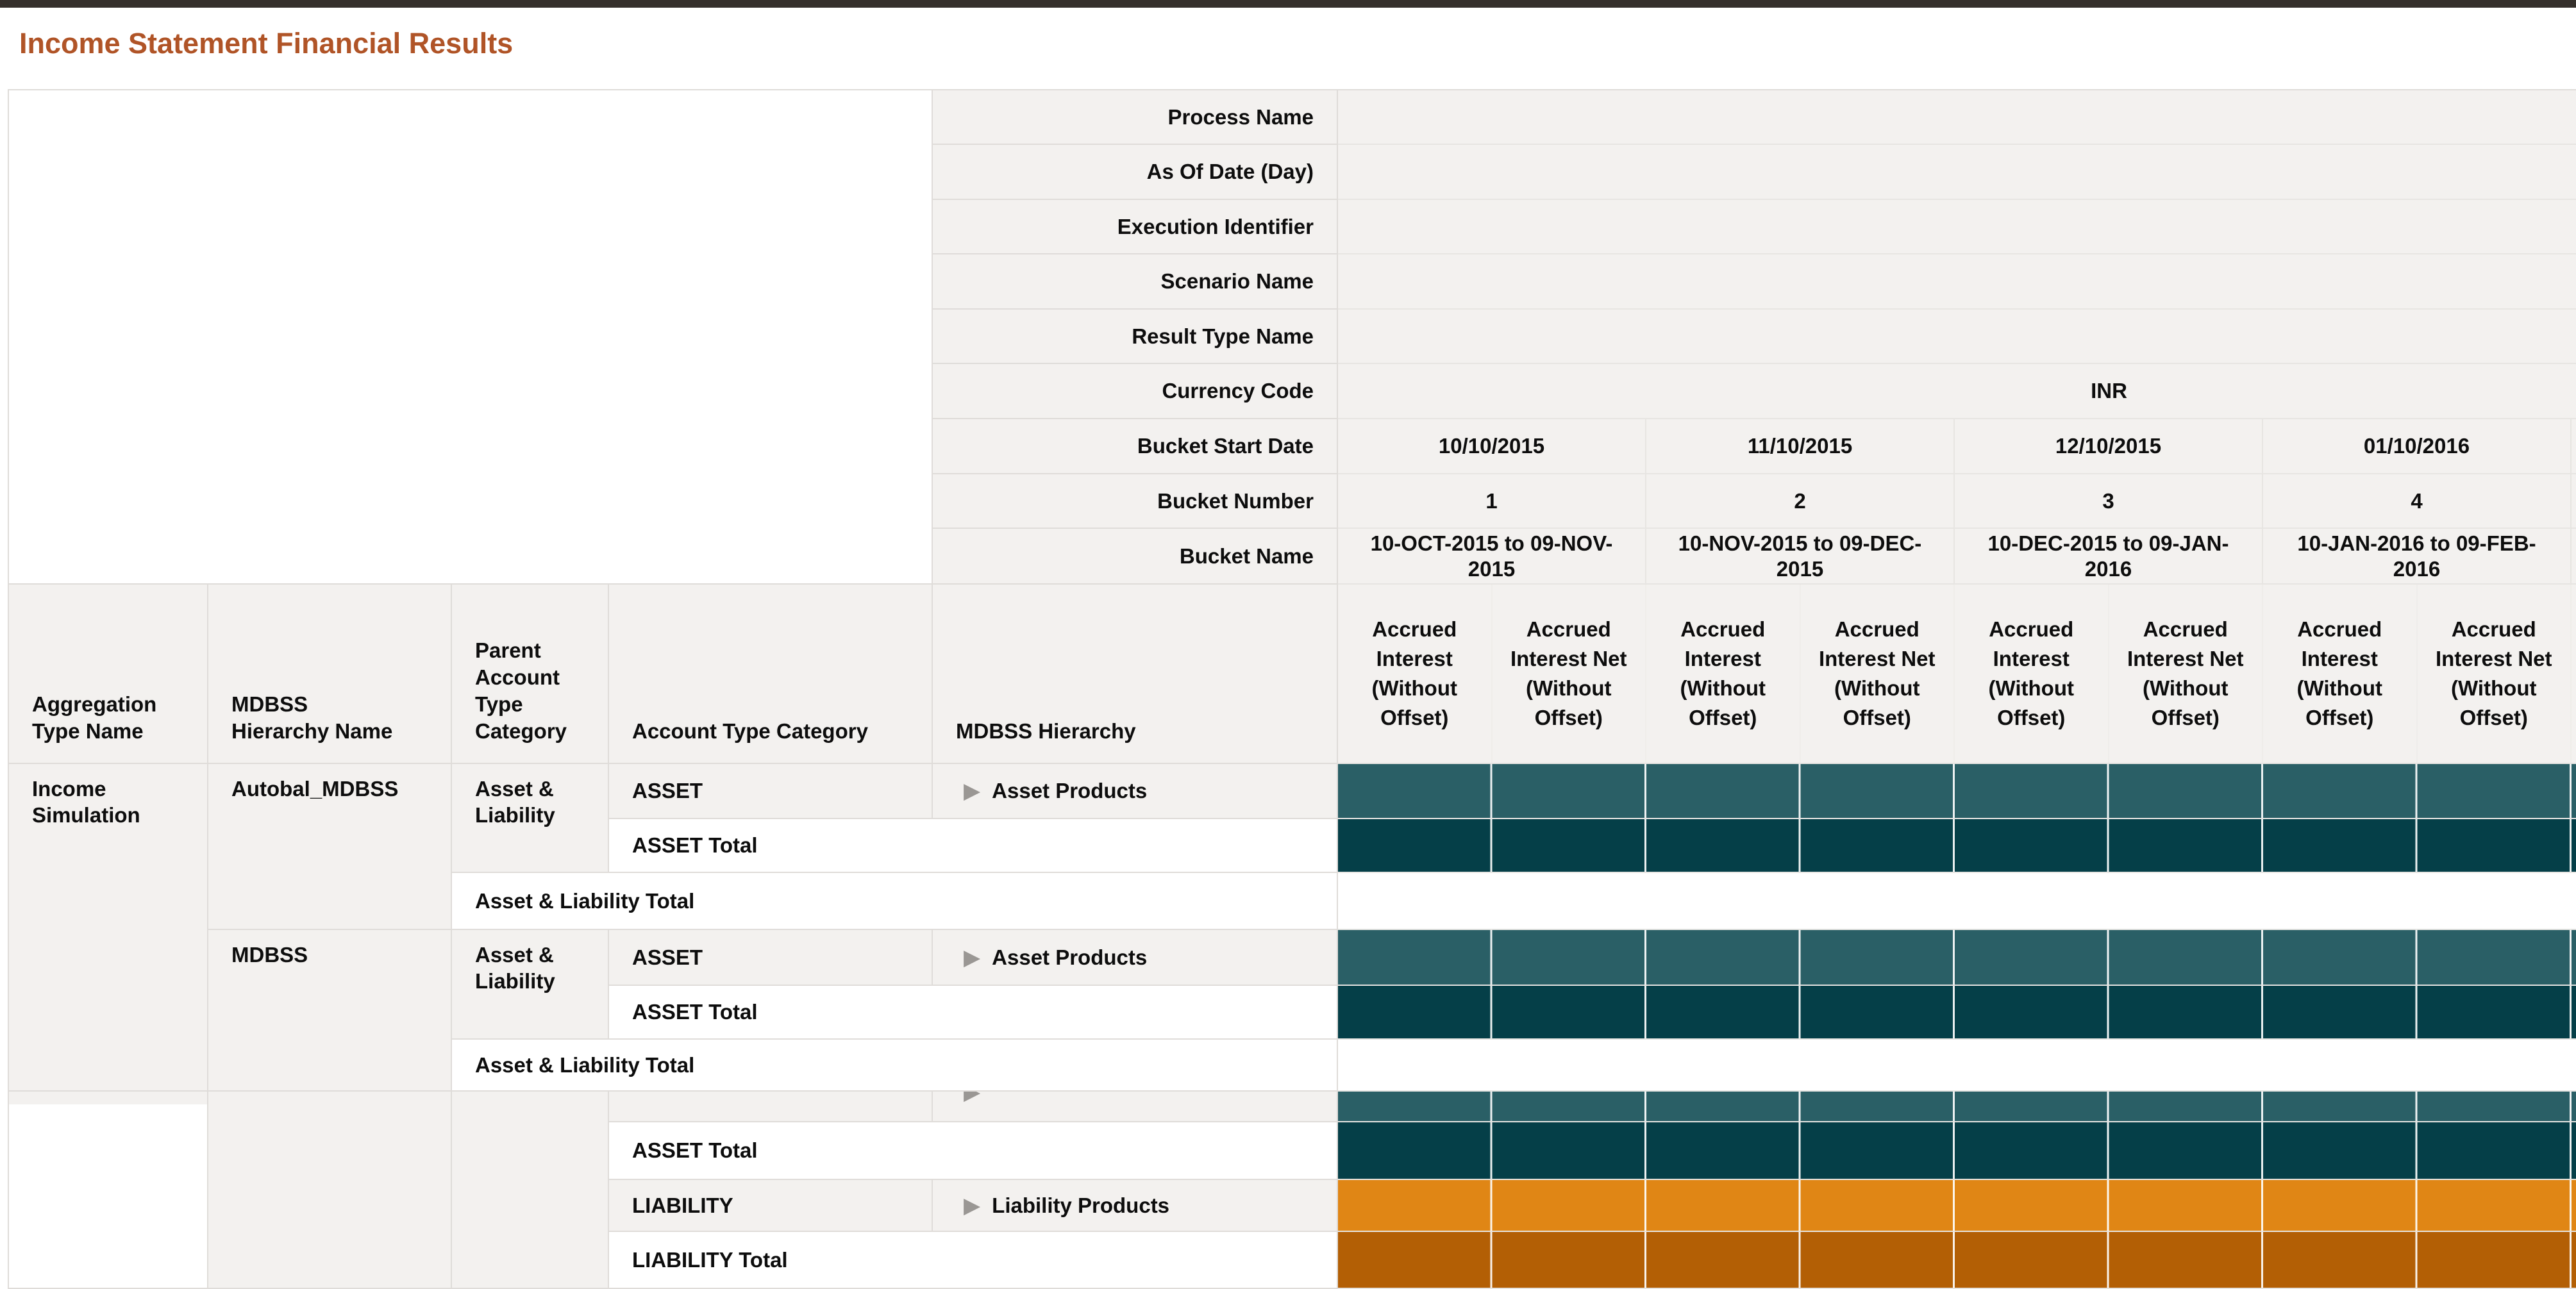  Describe the element at coordinates (1135, 391) in the screenshot. I see `label-currency-code: Currency Code` at that location.